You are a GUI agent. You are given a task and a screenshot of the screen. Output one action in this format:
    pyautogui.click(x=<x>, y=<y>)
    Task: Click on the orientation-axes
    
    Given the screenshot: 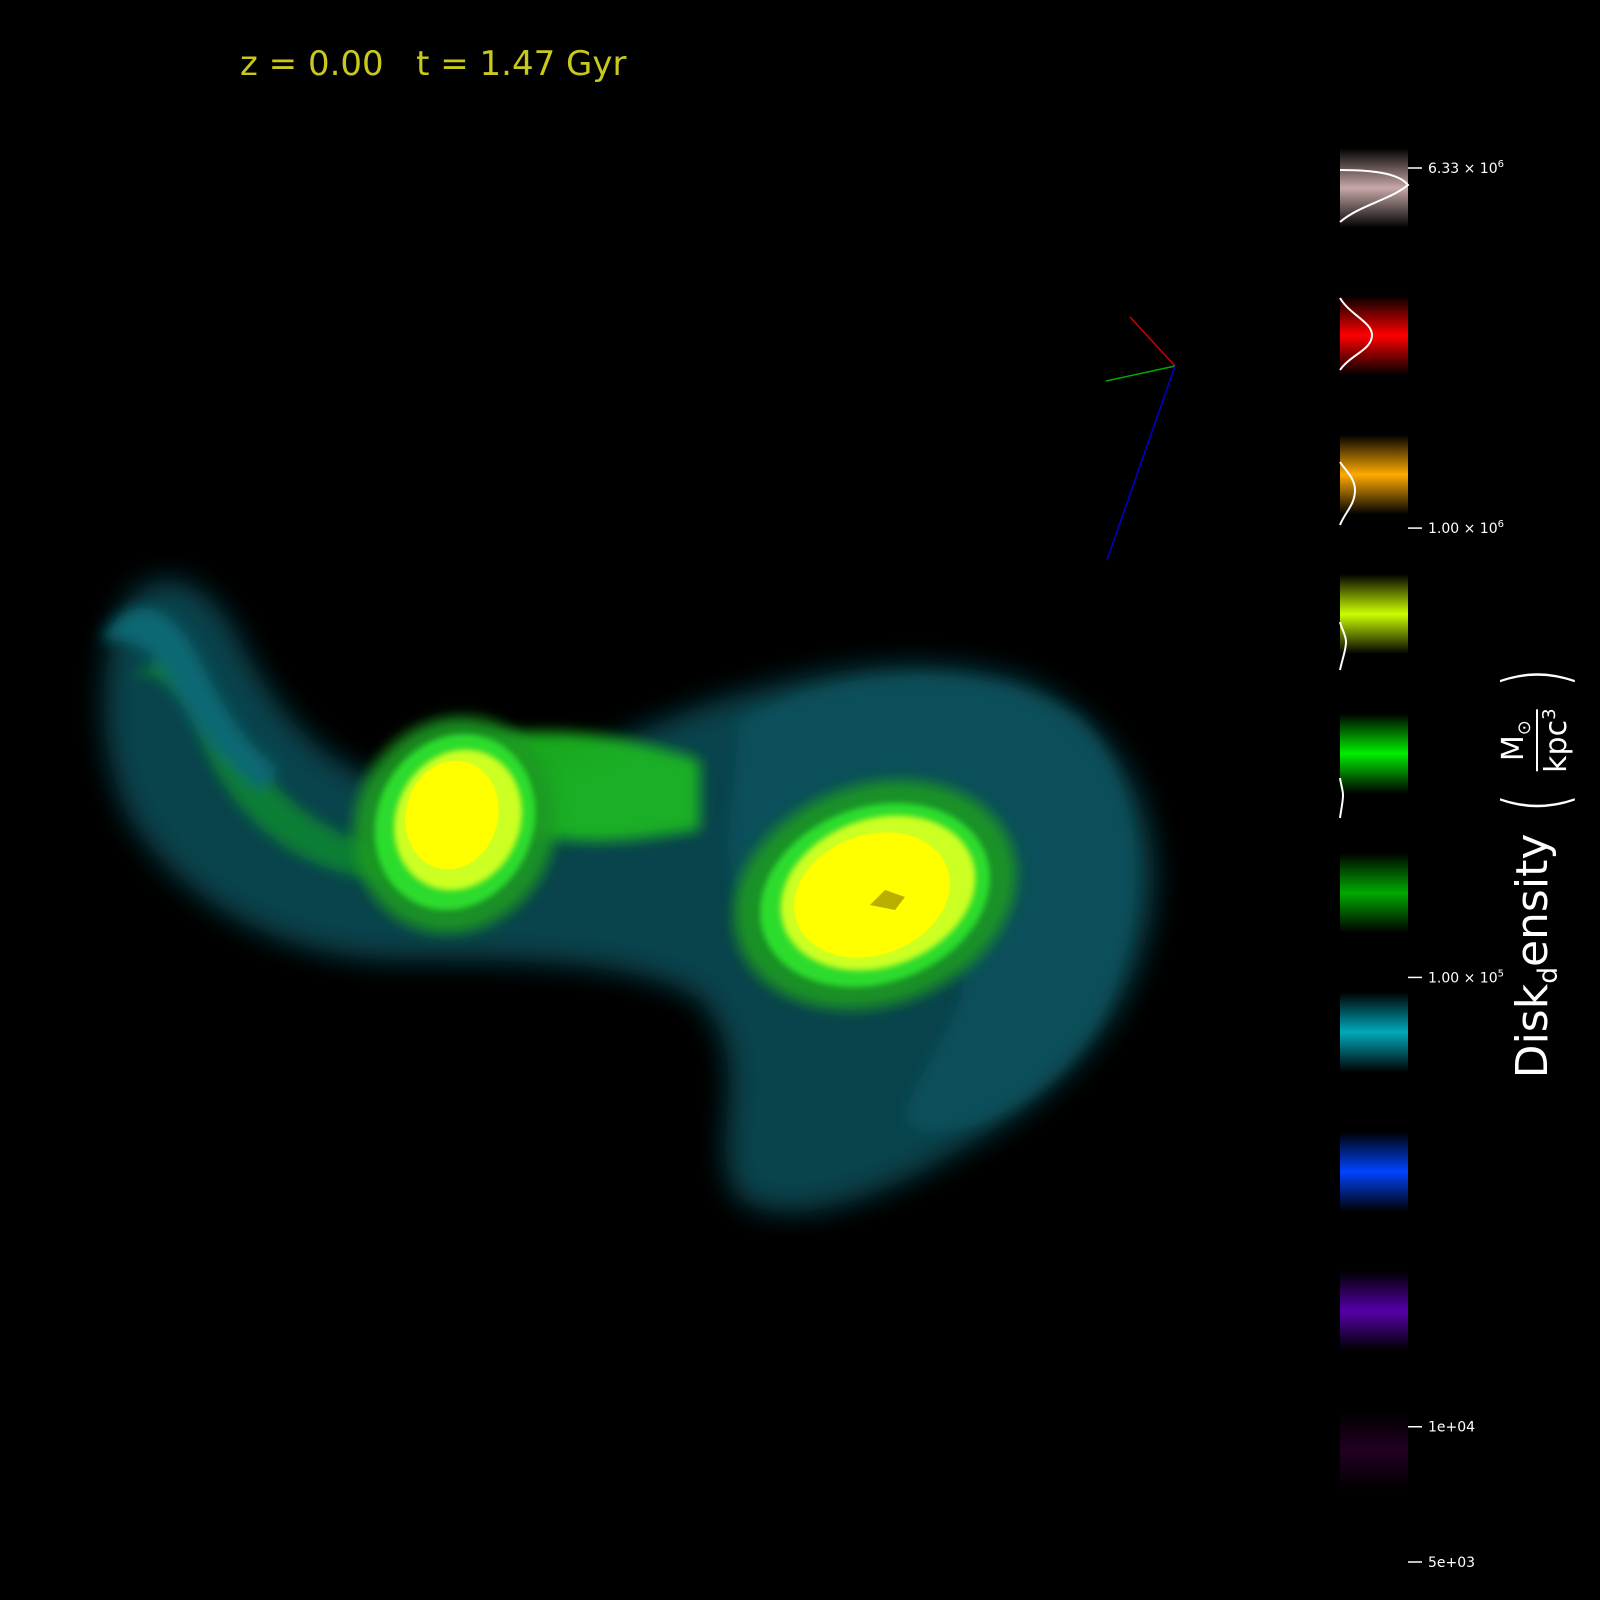 What is the action you would take?
    pyautogui.click(x=1140, y=438)
    